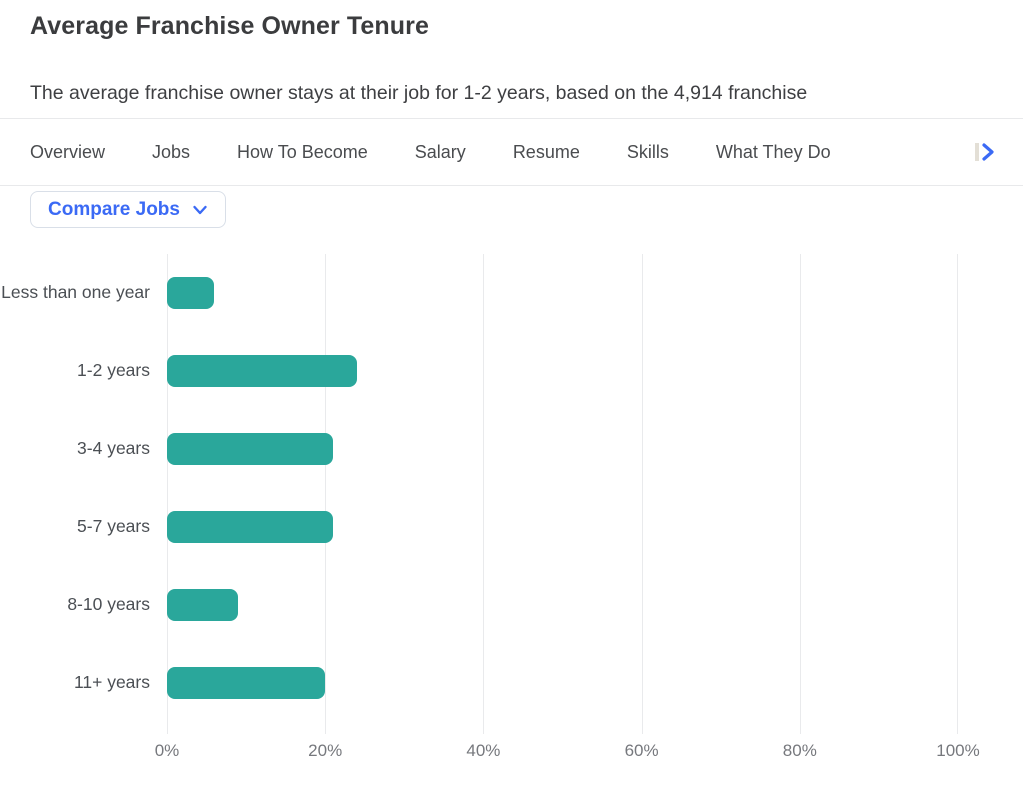 This screenshot has width=1023, height=790. What do you see at coordinates (987, 152) in the screenshot?
I see `chevron-right-icon` at bounding box center [987, 152].